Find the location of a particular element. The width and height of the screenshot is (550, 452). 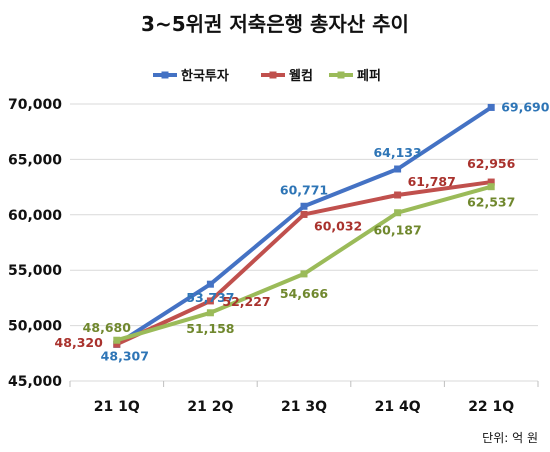

data-label: 62,537 is located at coordinates (491, 202).